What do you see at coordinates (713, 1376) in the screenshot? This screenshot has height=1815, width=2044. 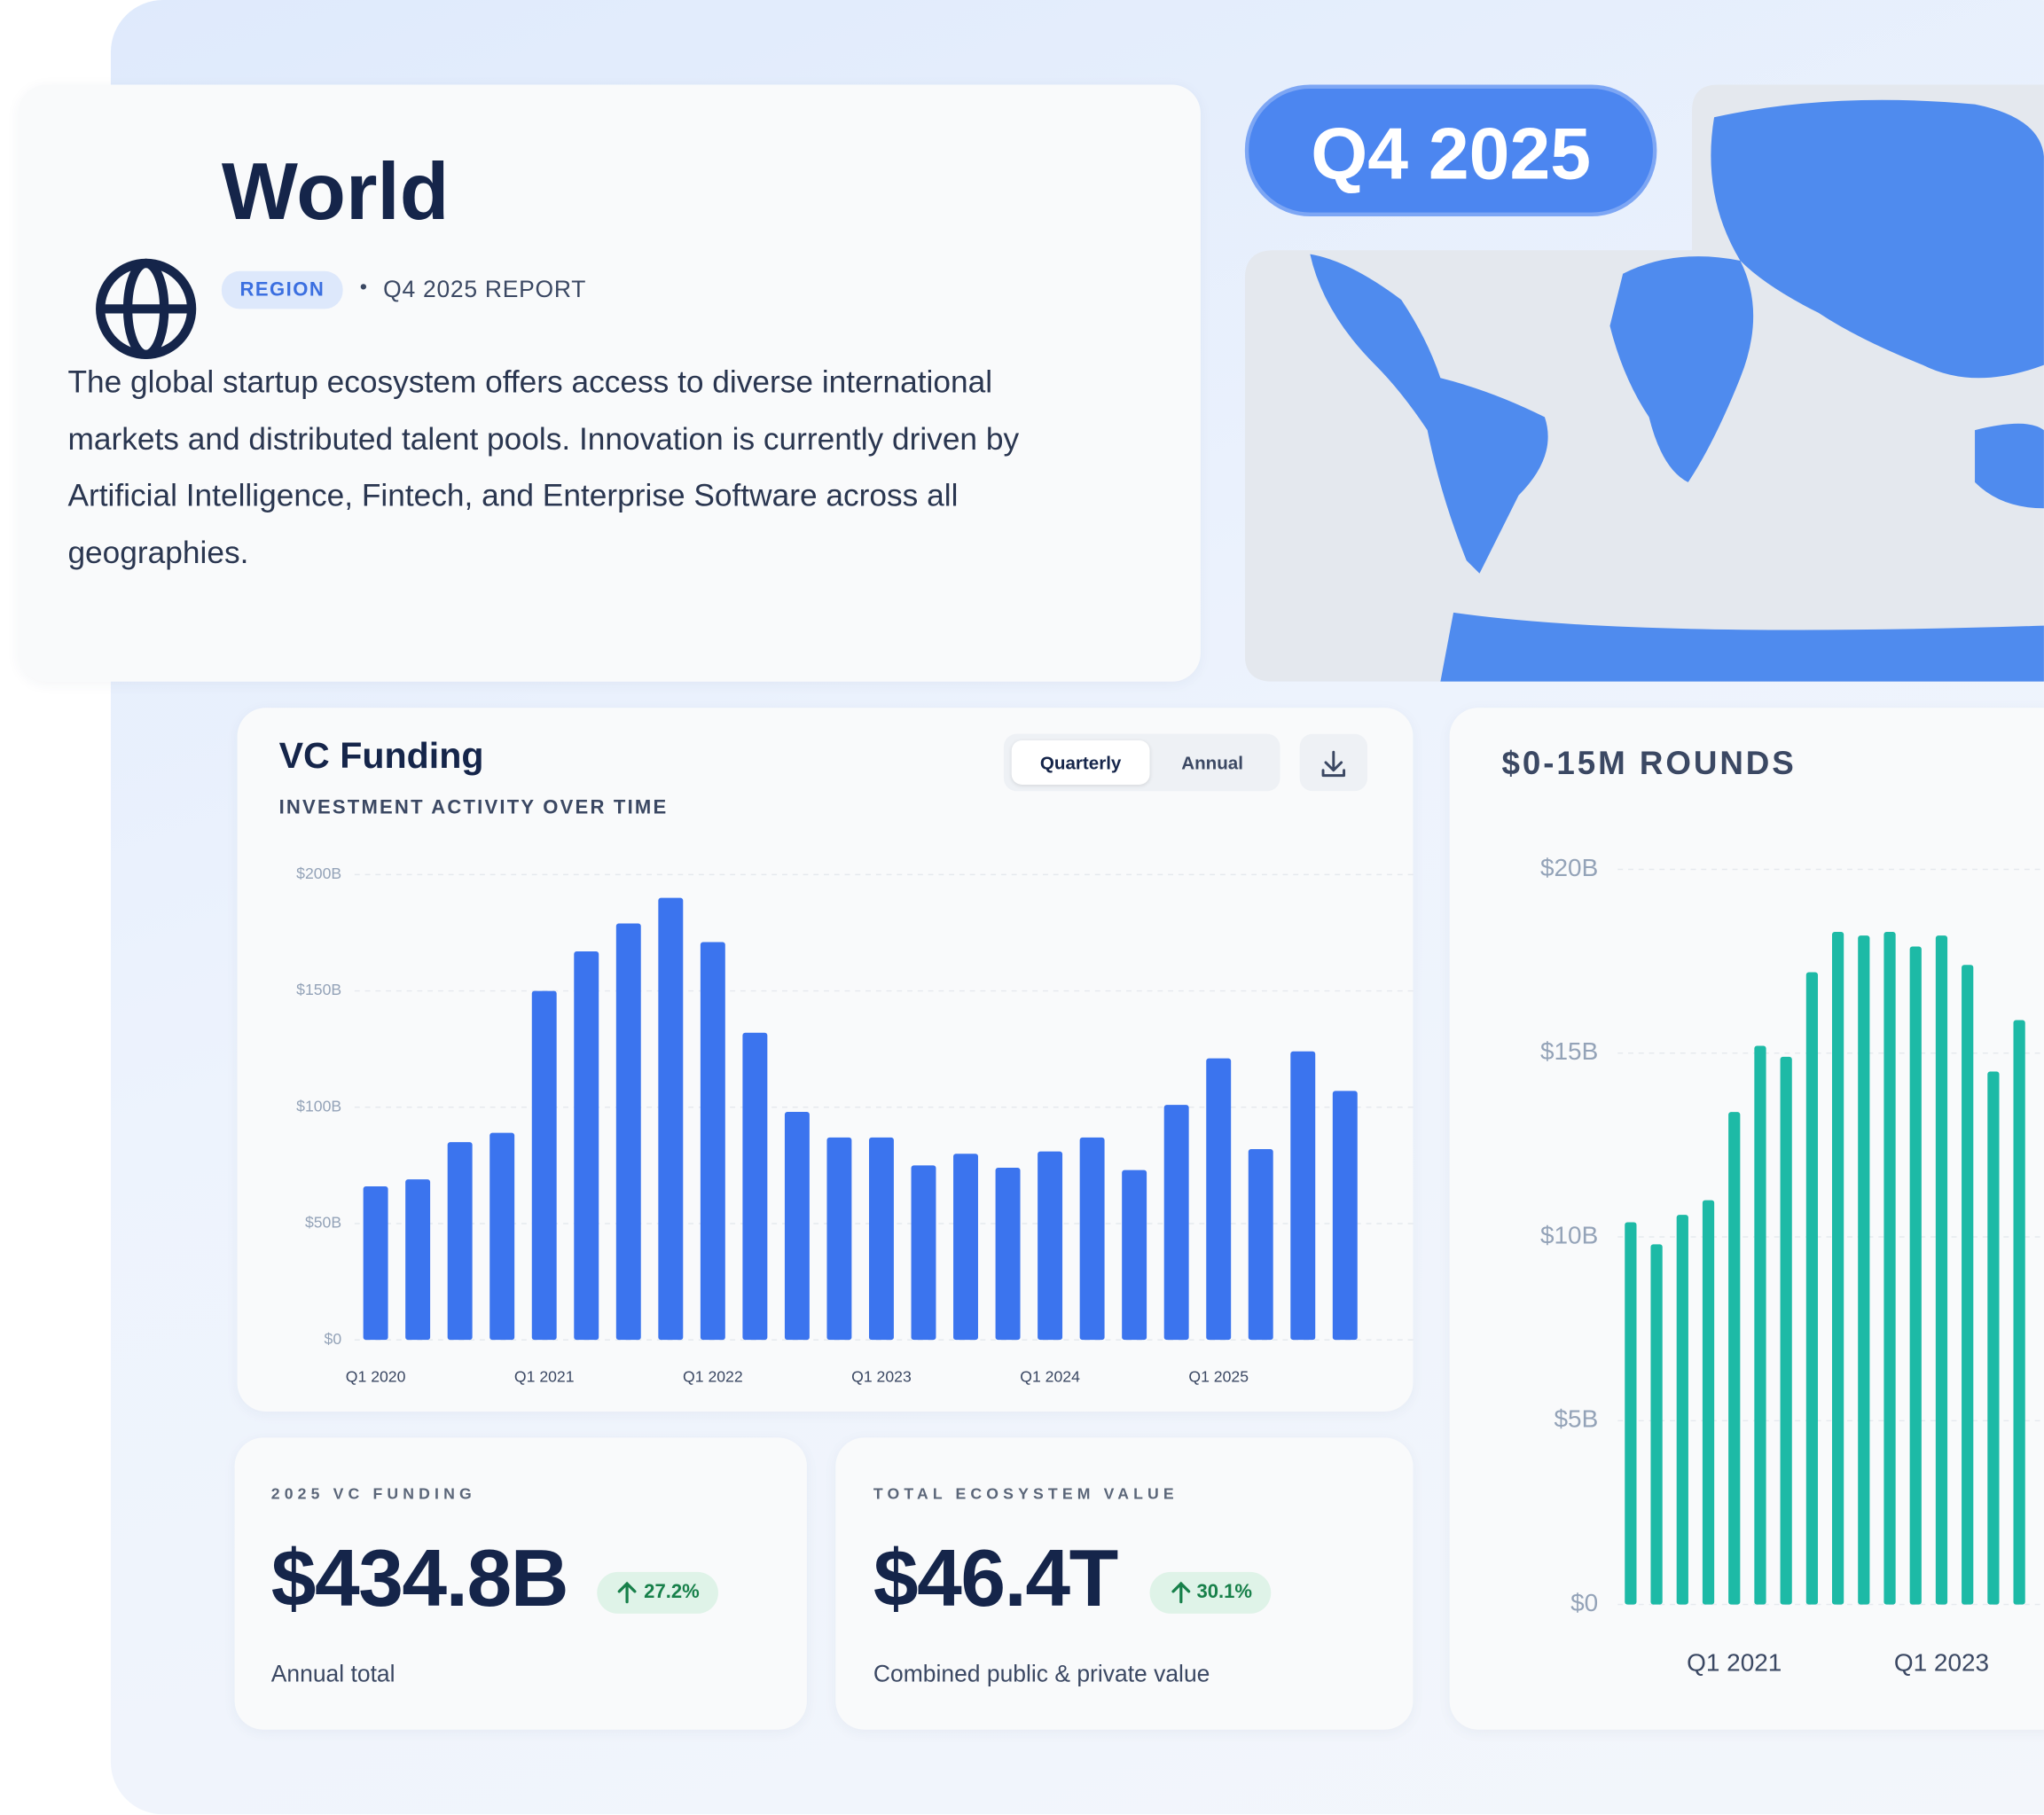 I see `x-tick-label: Q1 2022` at bounding box center [713, 1376].